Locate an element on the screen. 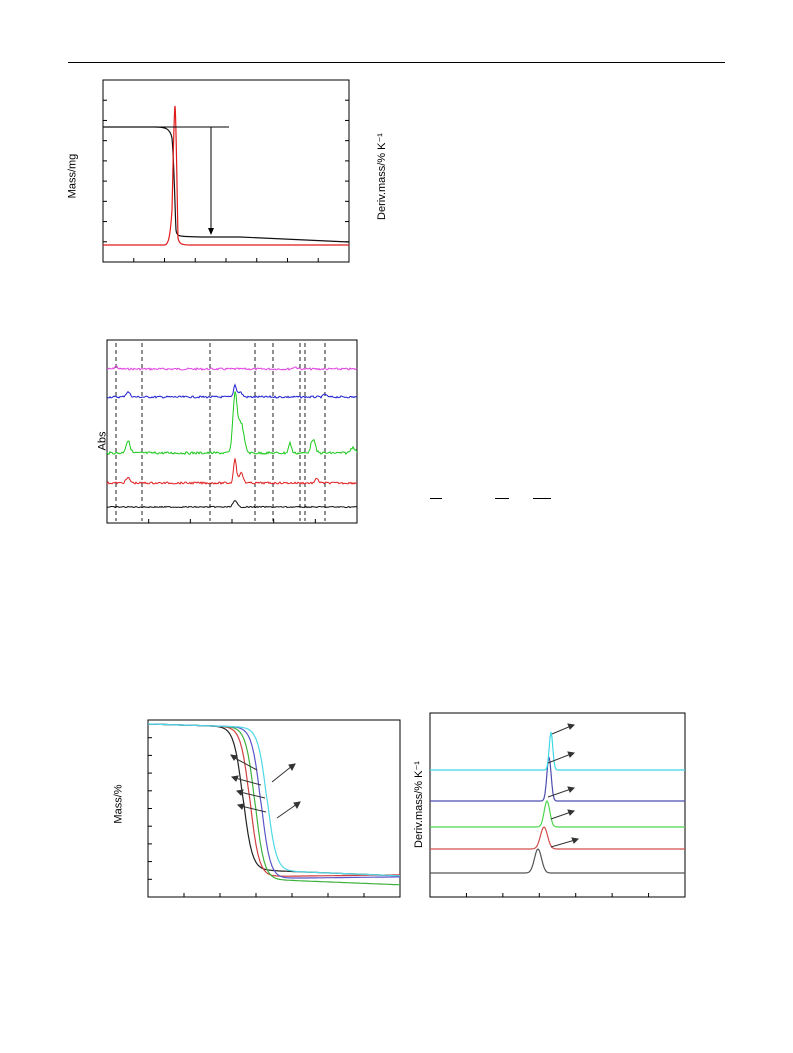  ftir-axis-label: Abs is located at coordinates (102, 441).